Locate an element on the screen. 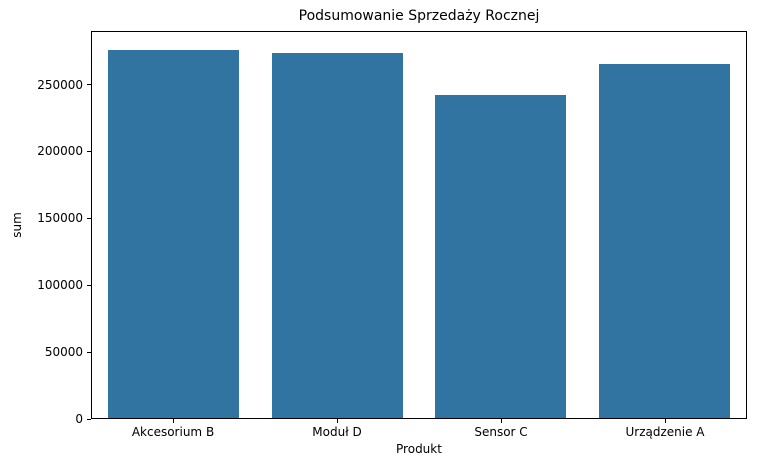 The width and height of the screenshot is (780, 464). bar-urządzenie-a is located at coordinates (664, 240).